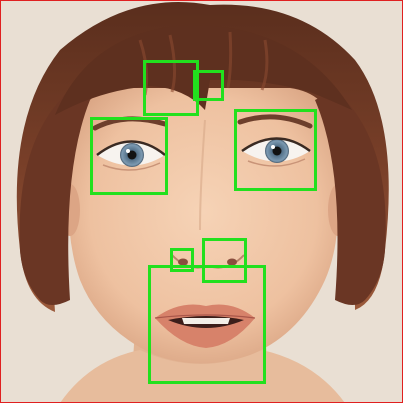 The image size is (403, 403). I want to click on hair-right-side, so click(350, 197).